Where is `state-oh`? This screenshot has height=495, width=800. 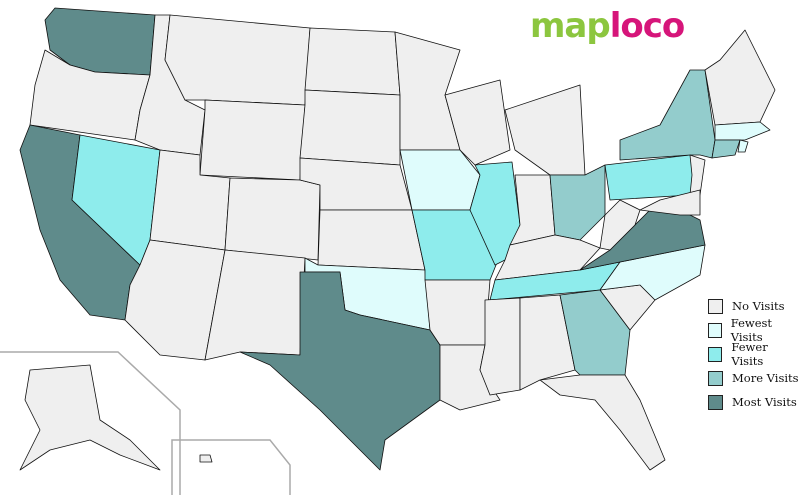 state-oh is located at coordinates (577, 202).